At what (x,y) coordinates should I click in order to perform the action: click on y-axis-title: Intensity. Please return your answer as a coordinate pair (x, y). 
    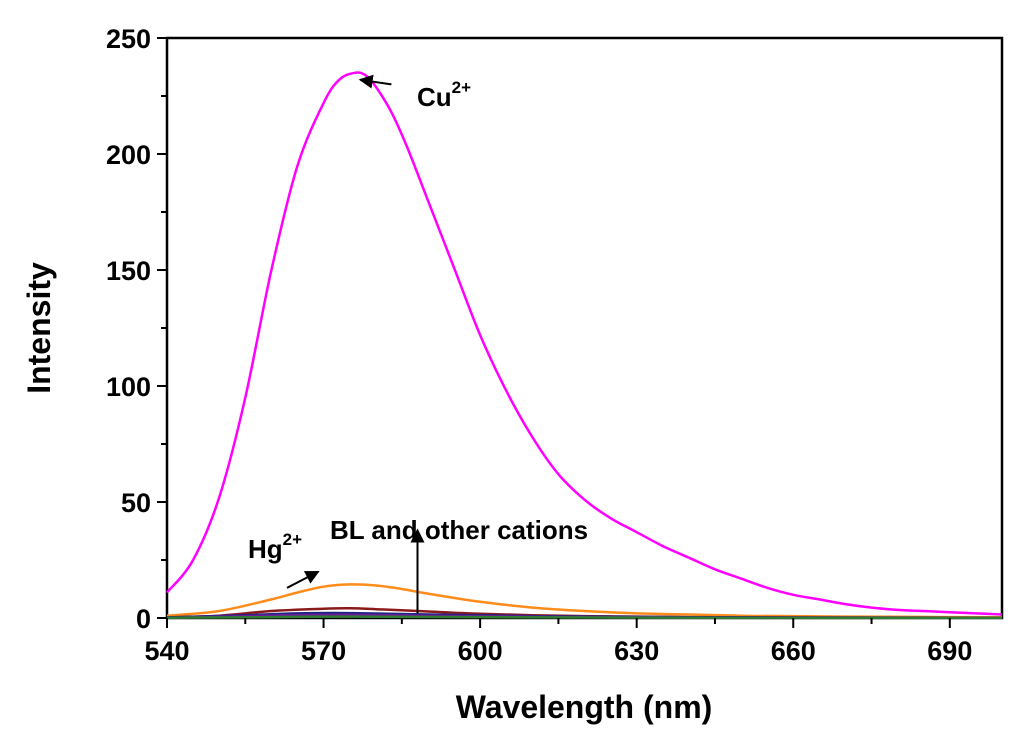
    Looking at the image, I should click on (39, 328).